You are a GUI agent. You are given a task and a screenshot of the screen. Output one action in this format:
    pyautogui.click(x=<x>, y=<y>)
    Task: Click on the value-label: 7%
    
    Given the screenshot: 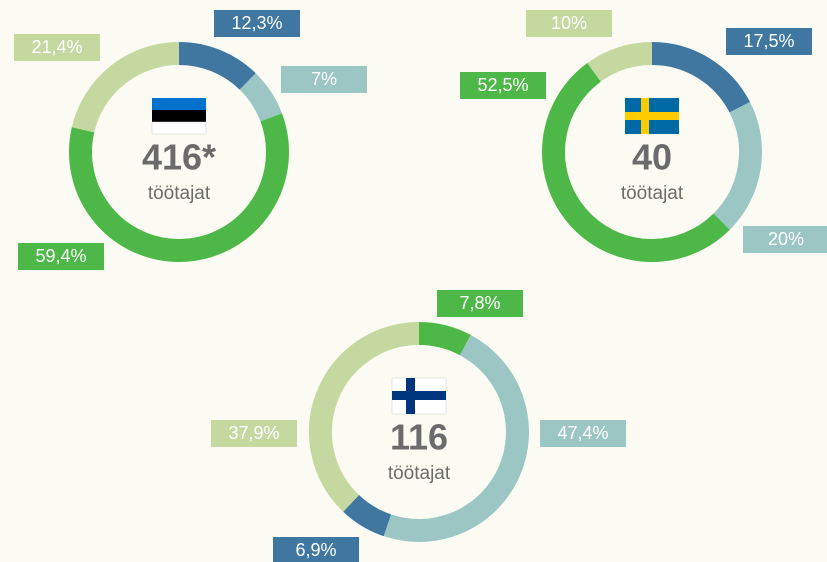 What is the action you would take?
    pyautogui.click(x=324, y=79)
    